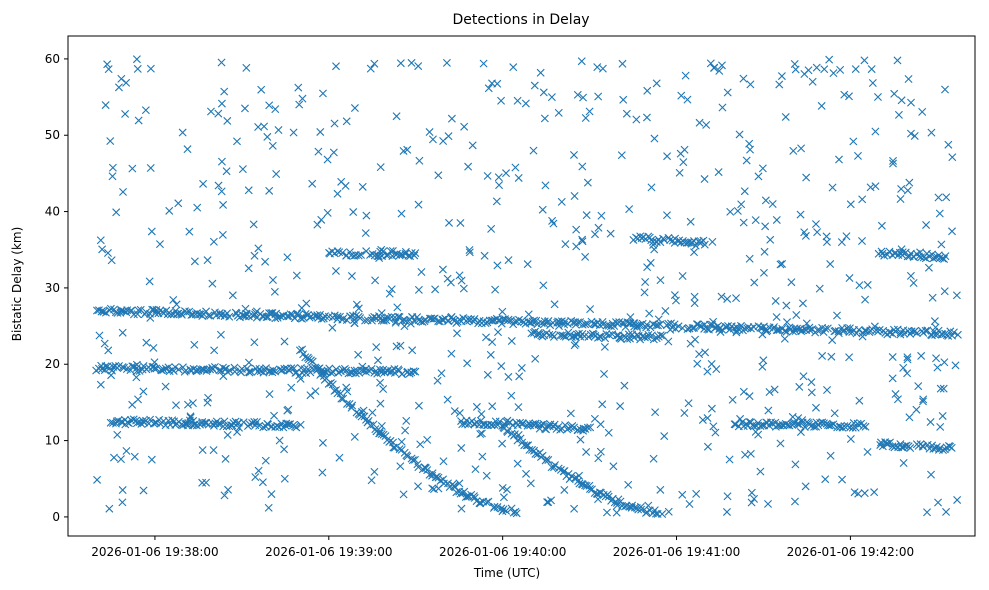 The width and height of the screenshot is (989, 590). I want to click on y-axis-label: Bistatic Delay (km), so click(17, 284).